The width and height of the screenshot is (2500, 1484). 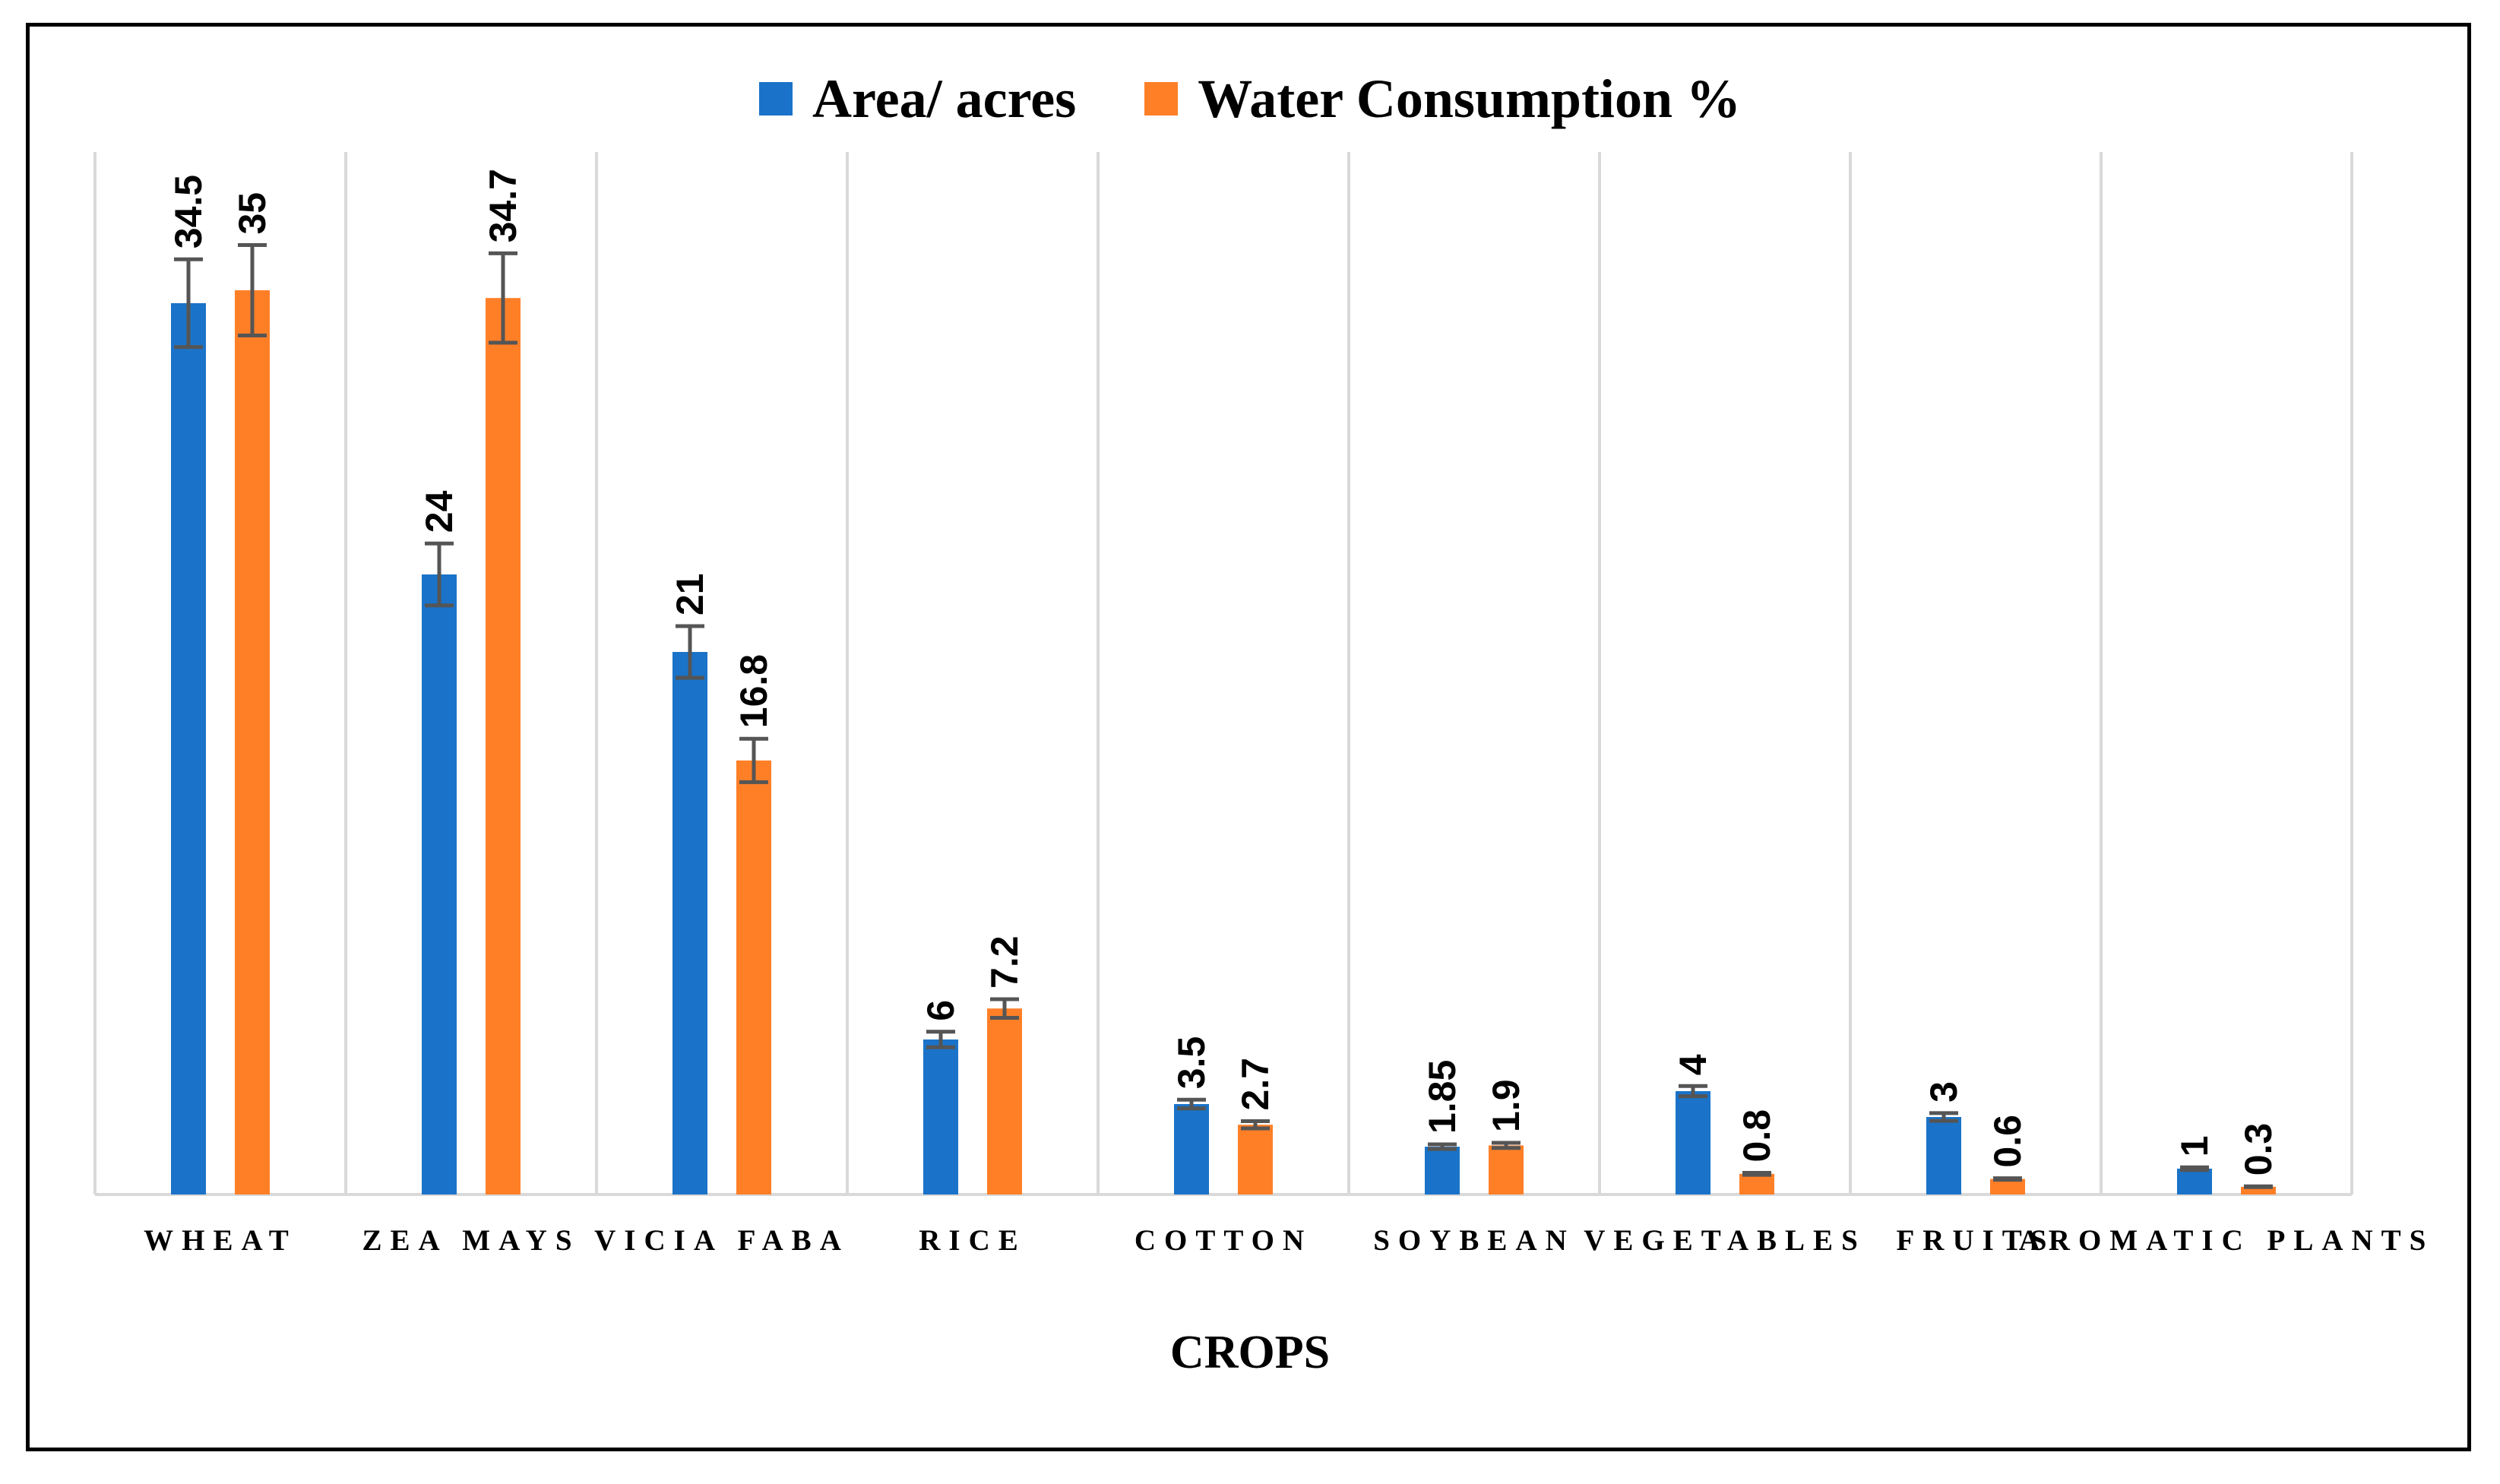 What do you see at coordinates (1443, 1097) in the screenshot?
I see `data-label-area-acres-soybean: 1.85` at bounding box center [1443, 1097].